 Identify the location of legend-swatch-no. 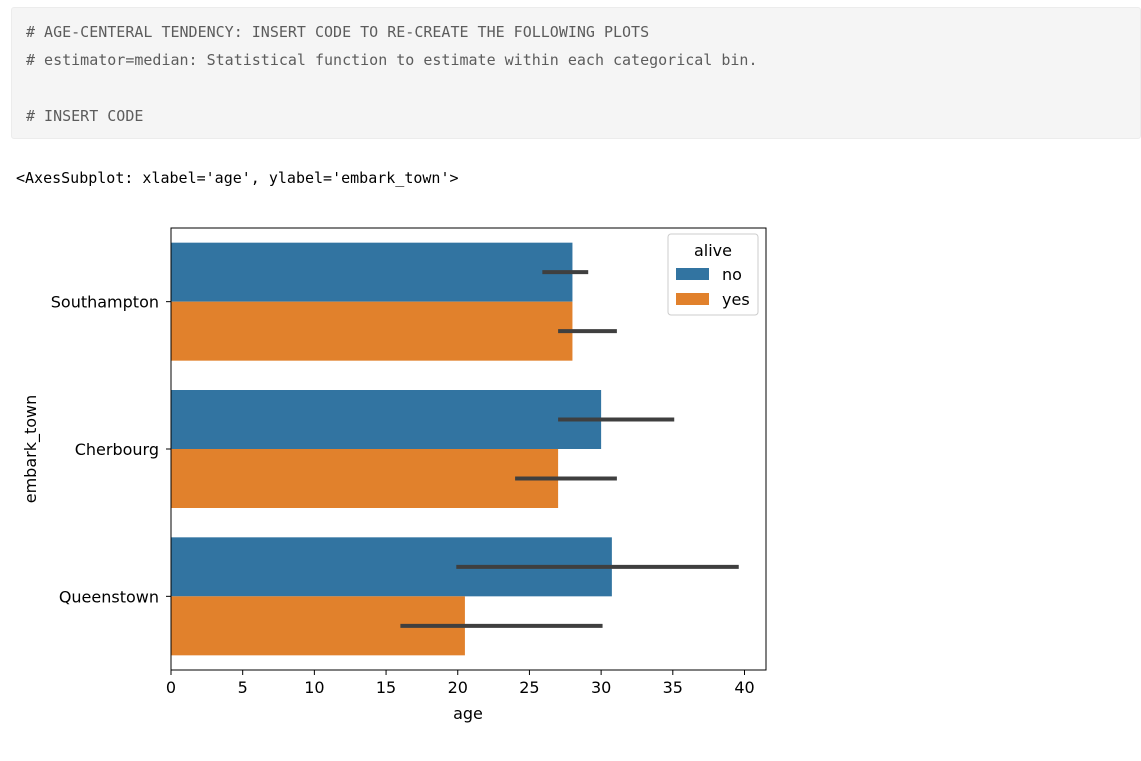
(692, 274).